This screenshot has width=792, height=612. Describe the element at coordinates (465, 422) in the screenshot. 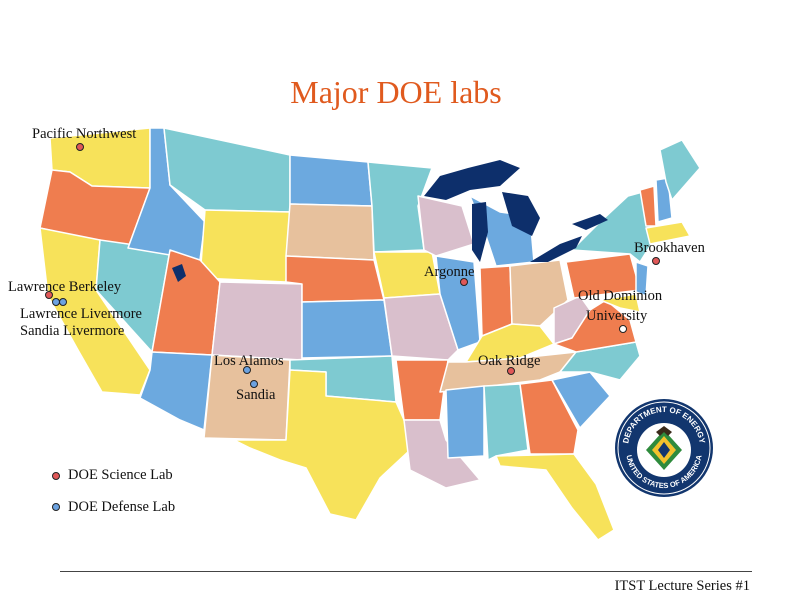

I see `state-mississippi` at that location.